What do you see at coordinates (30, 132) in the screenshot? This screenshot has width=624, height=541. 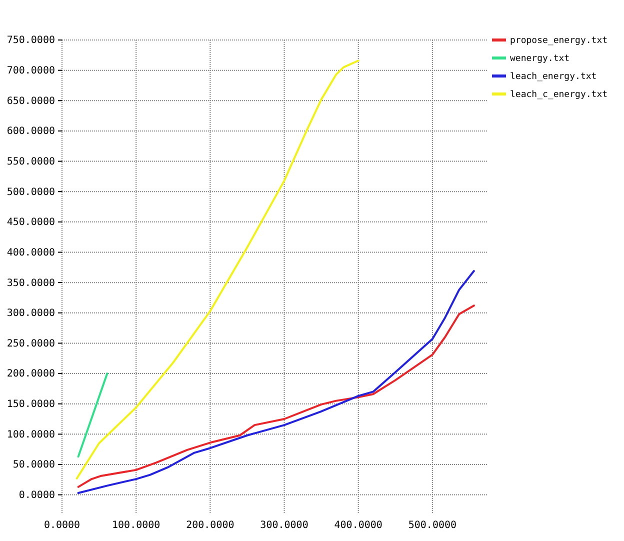 I see `y-tick-label: 600.0000` at bounding box center [30, 132].